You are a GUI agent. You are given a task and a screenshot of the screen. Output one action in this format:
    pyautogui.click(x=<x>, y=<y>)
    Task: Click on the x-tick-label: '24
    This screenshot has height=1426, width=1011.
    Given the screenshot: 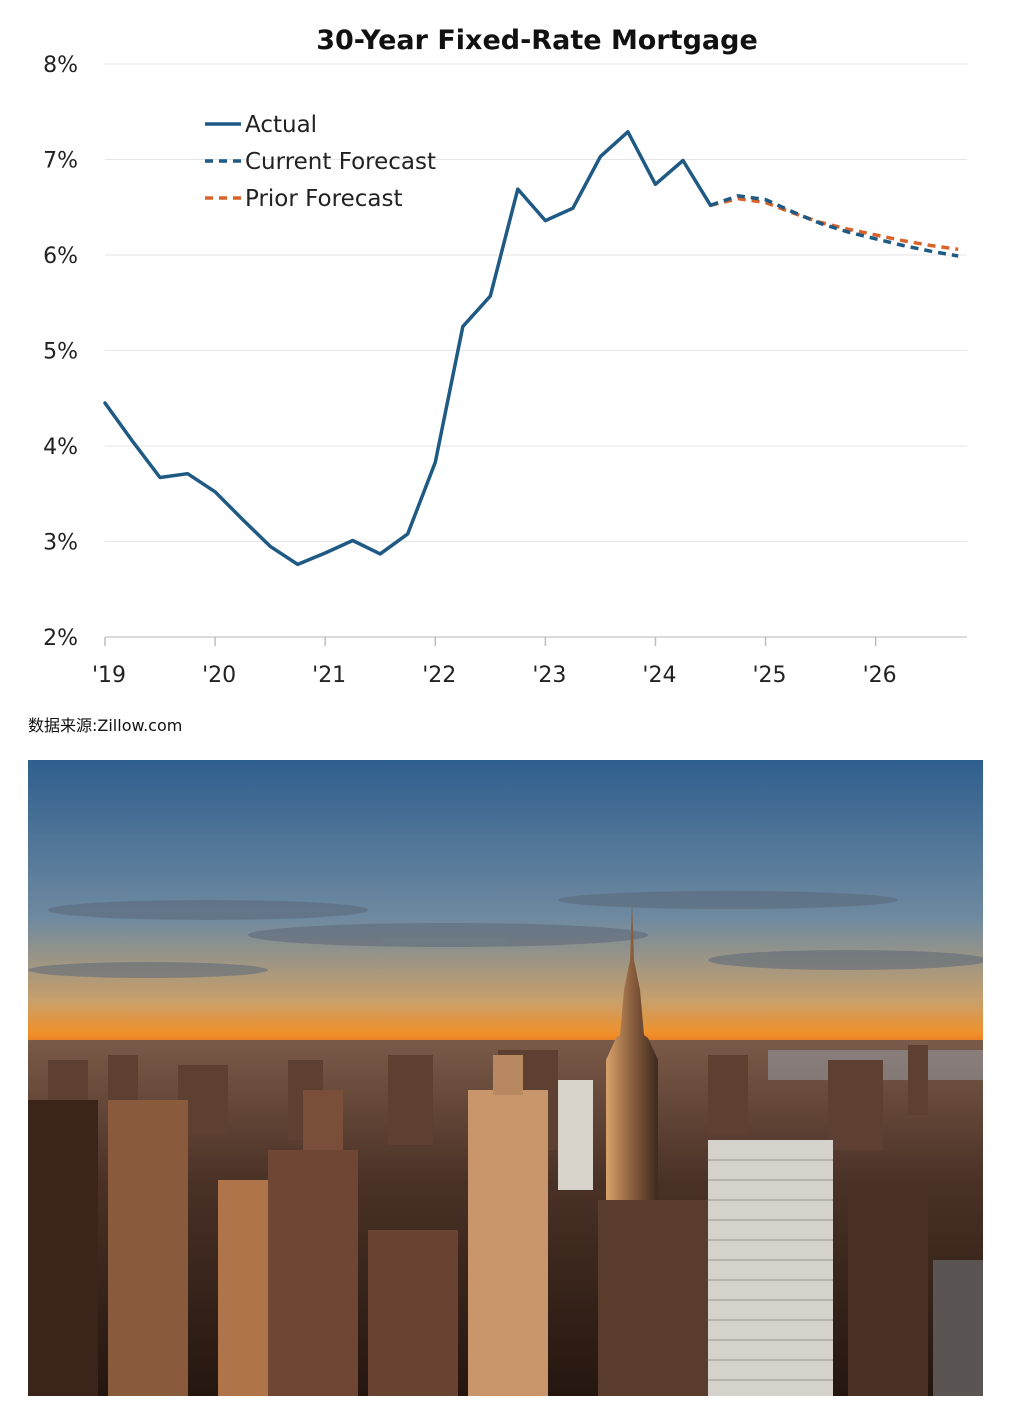 What is the action you would take?
    pyautogui.click(x=659, y=675)
    